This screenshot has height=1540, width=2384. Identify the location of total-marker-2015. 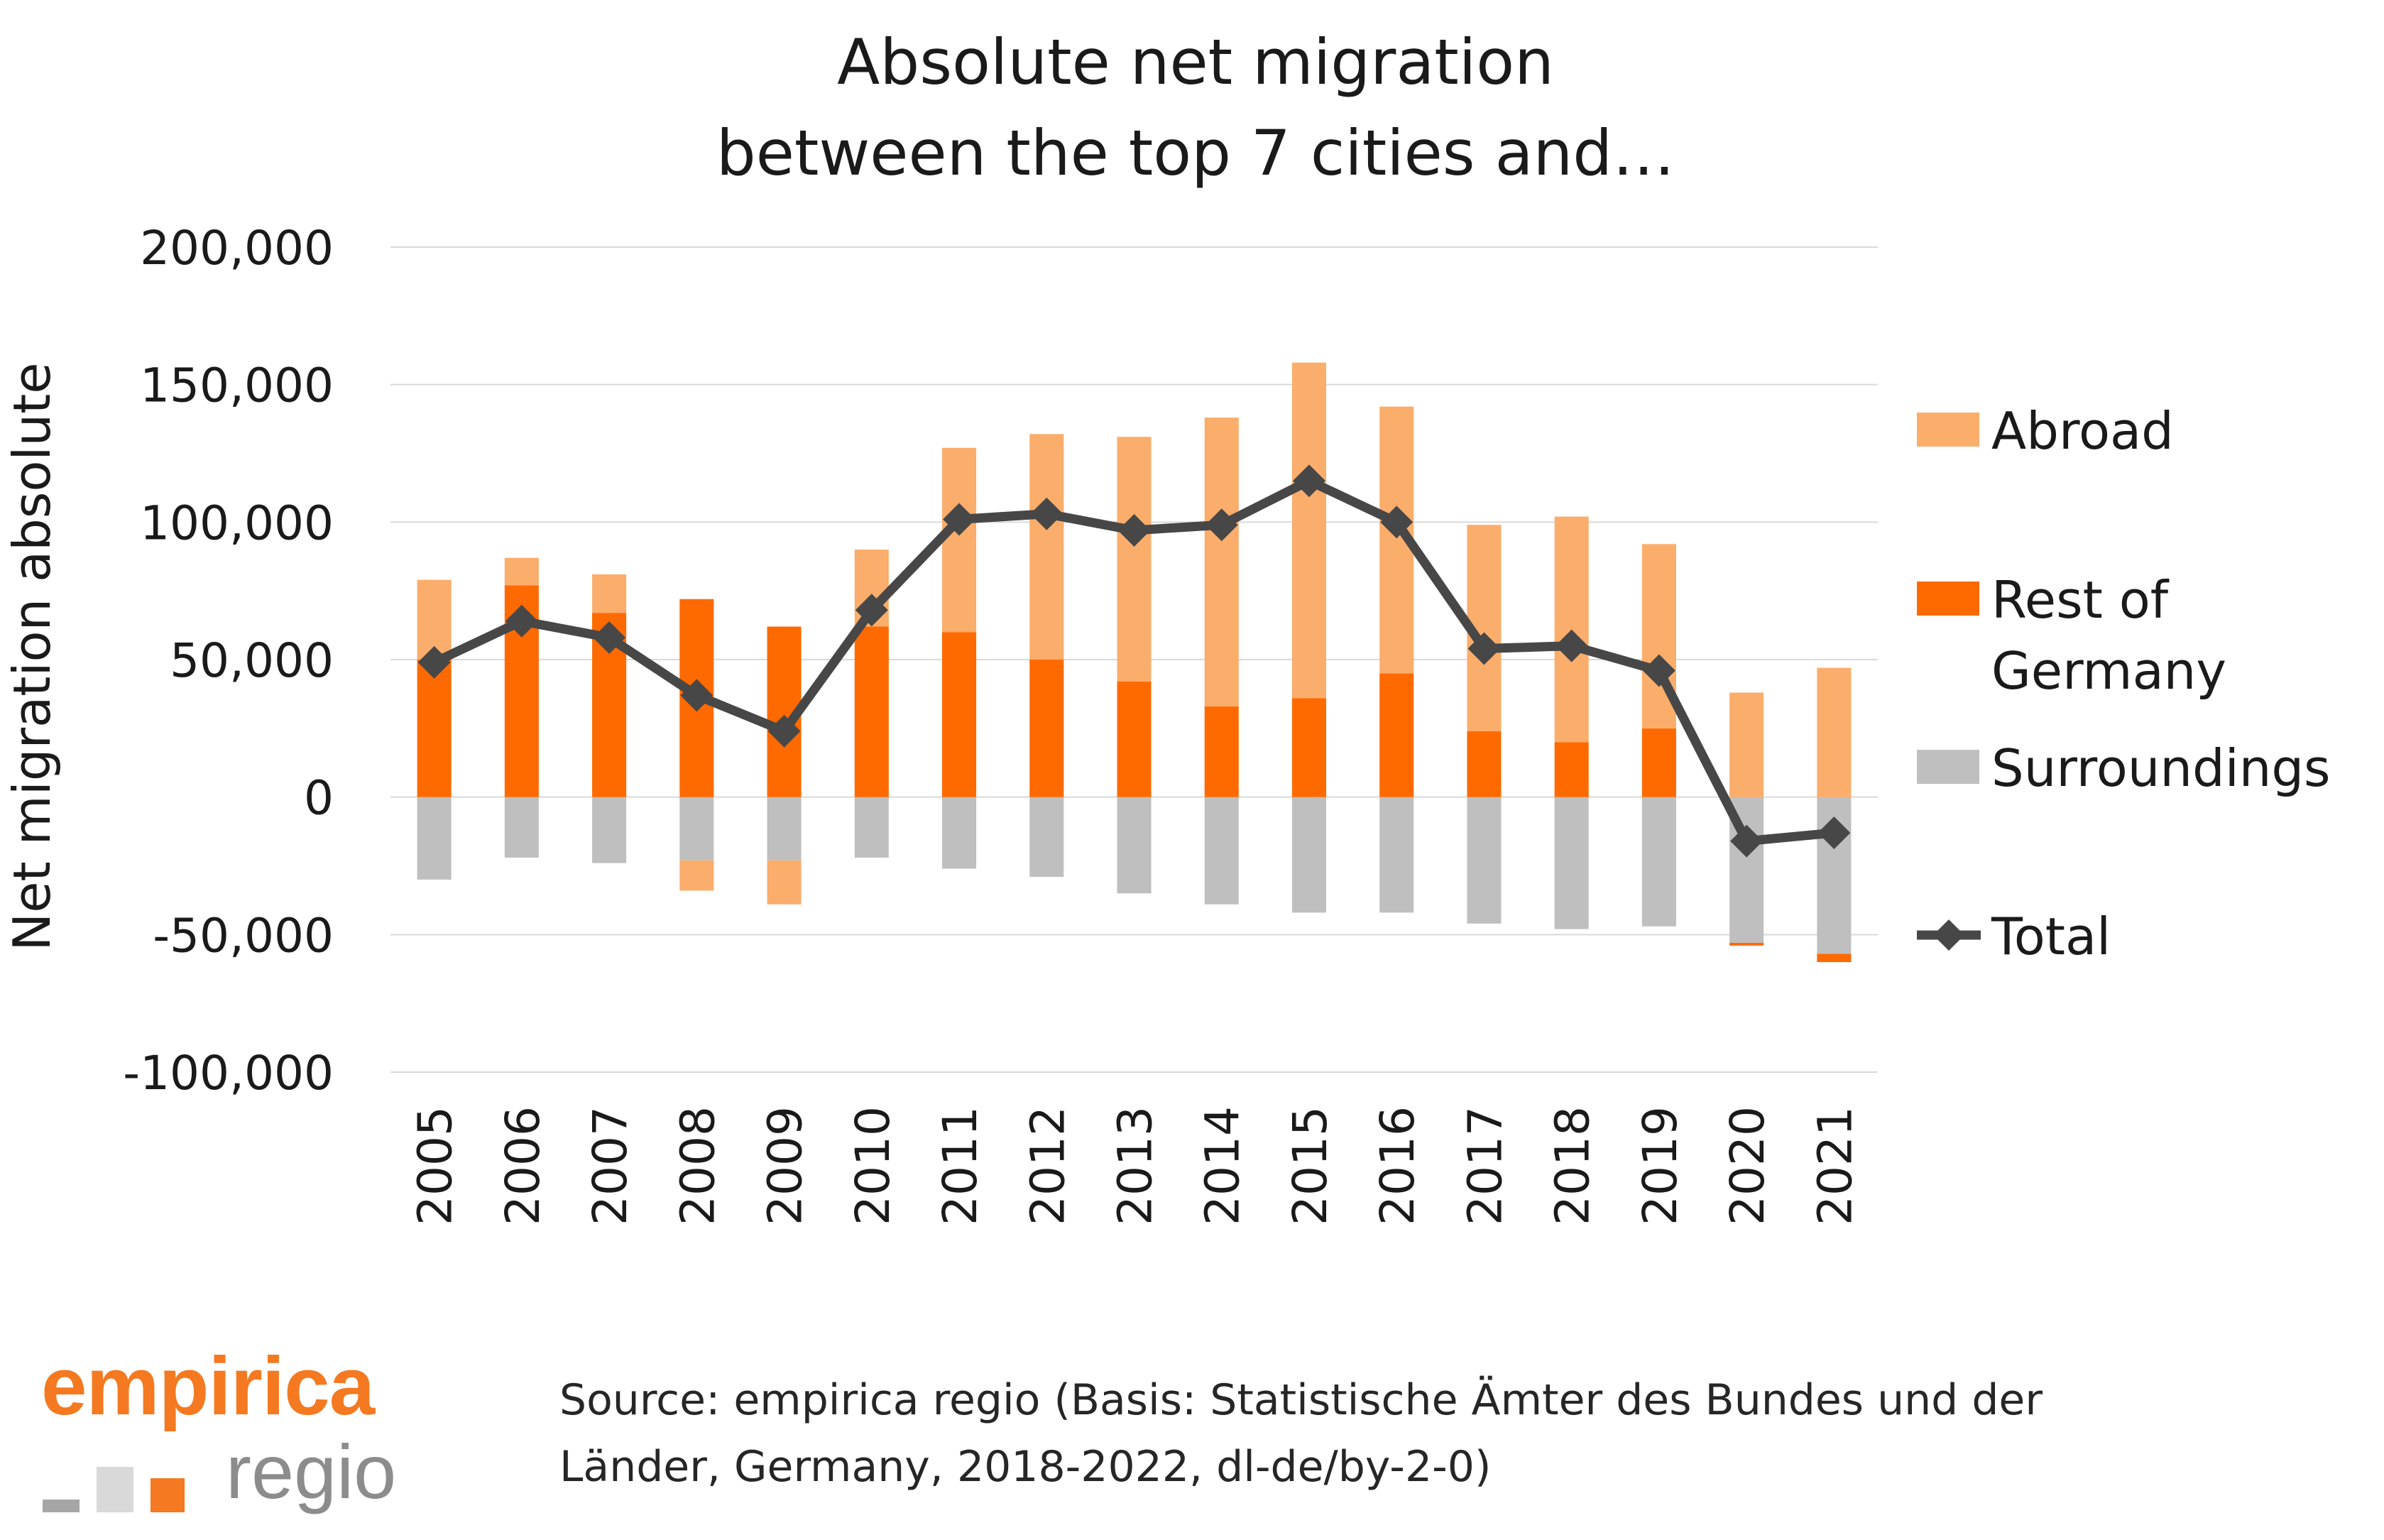
(1309, 481).